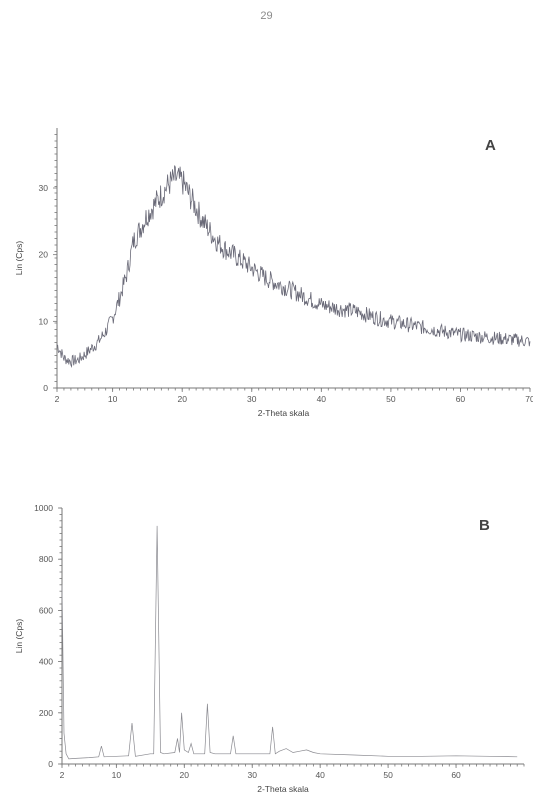 This screenshot has width=533, height=796. Describe the element at coordinates (266, 16) in the screenshot. I see `page-number: 29` at that location.